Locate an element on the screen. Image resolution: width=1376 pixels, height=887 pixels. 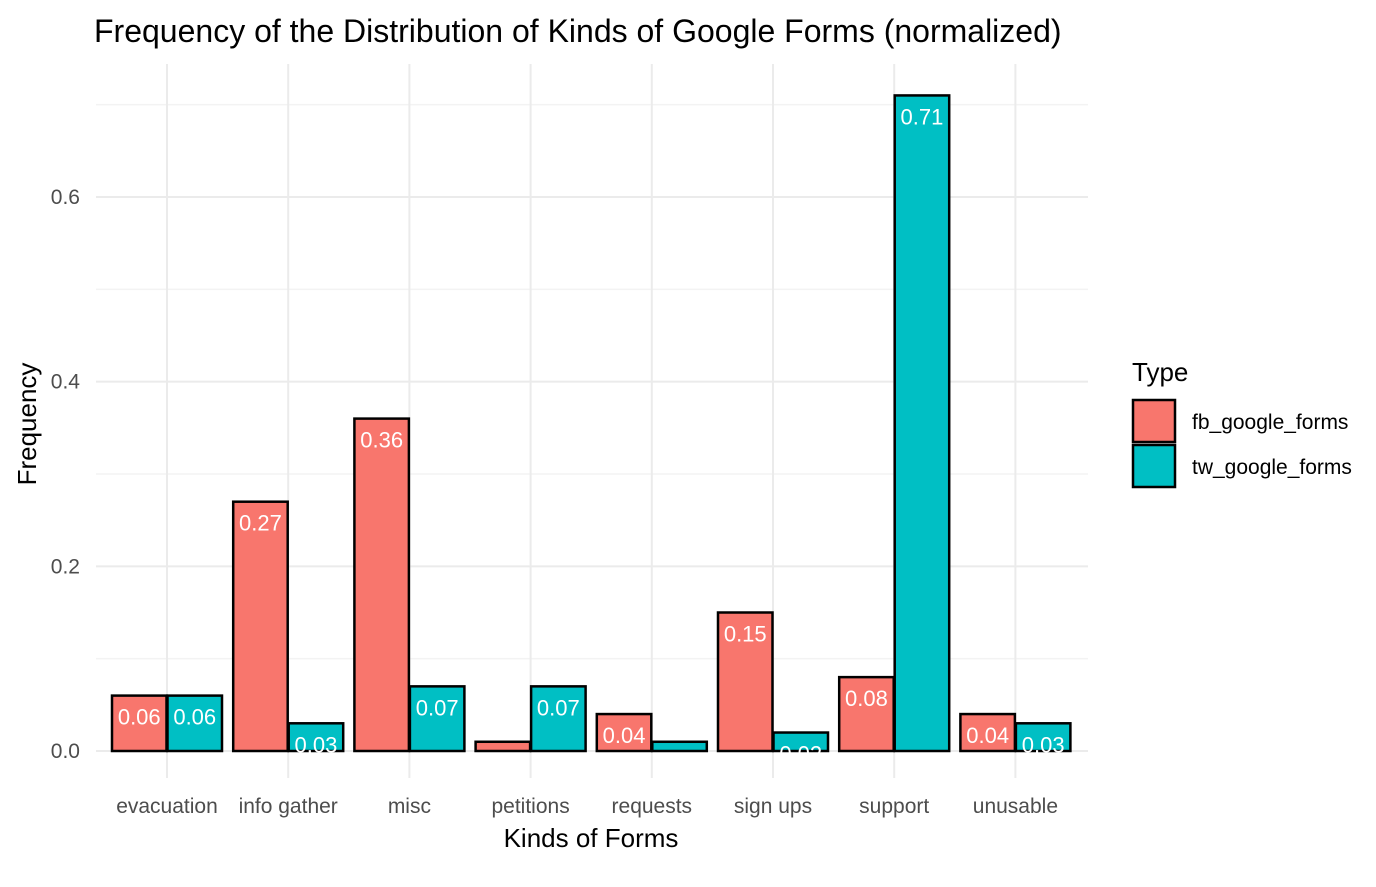
data-label: 0.08 is located at coordinates (866, 698).